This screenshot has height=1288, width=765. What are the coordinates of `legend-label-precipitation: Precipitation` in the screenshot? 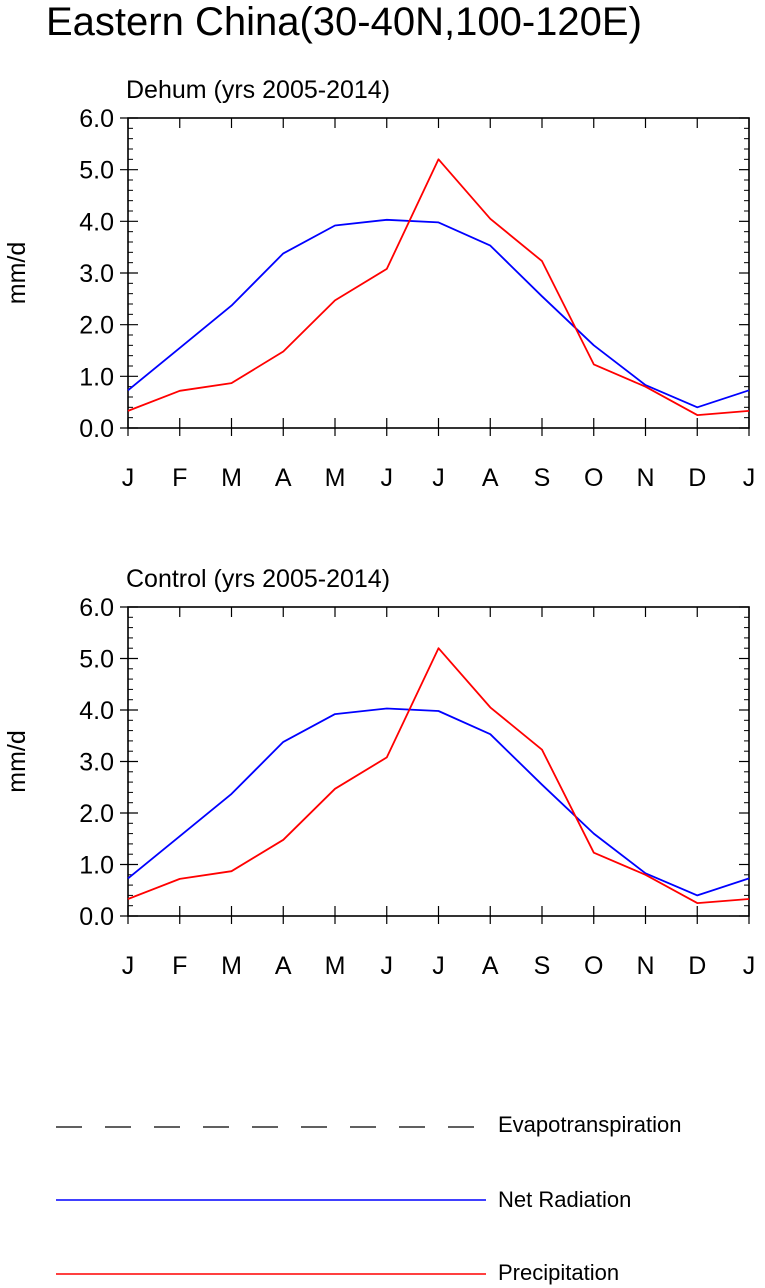 It's located at (559, 1272).